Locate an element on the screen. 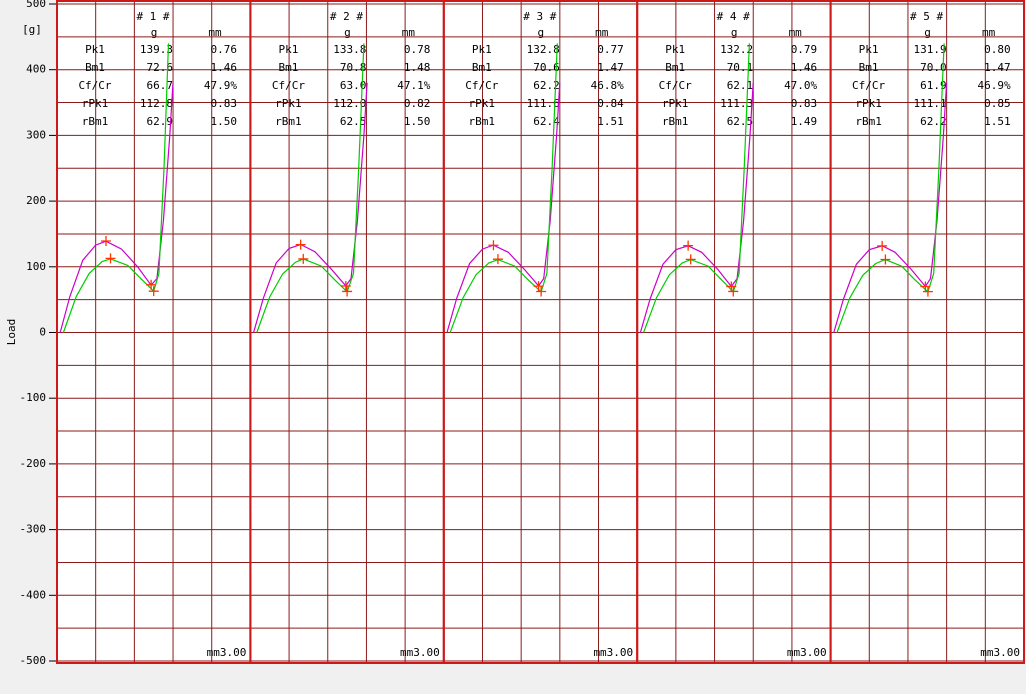 The image size is (1026, 694). panel-title: # 5 # is located at coordinates (926, 16).